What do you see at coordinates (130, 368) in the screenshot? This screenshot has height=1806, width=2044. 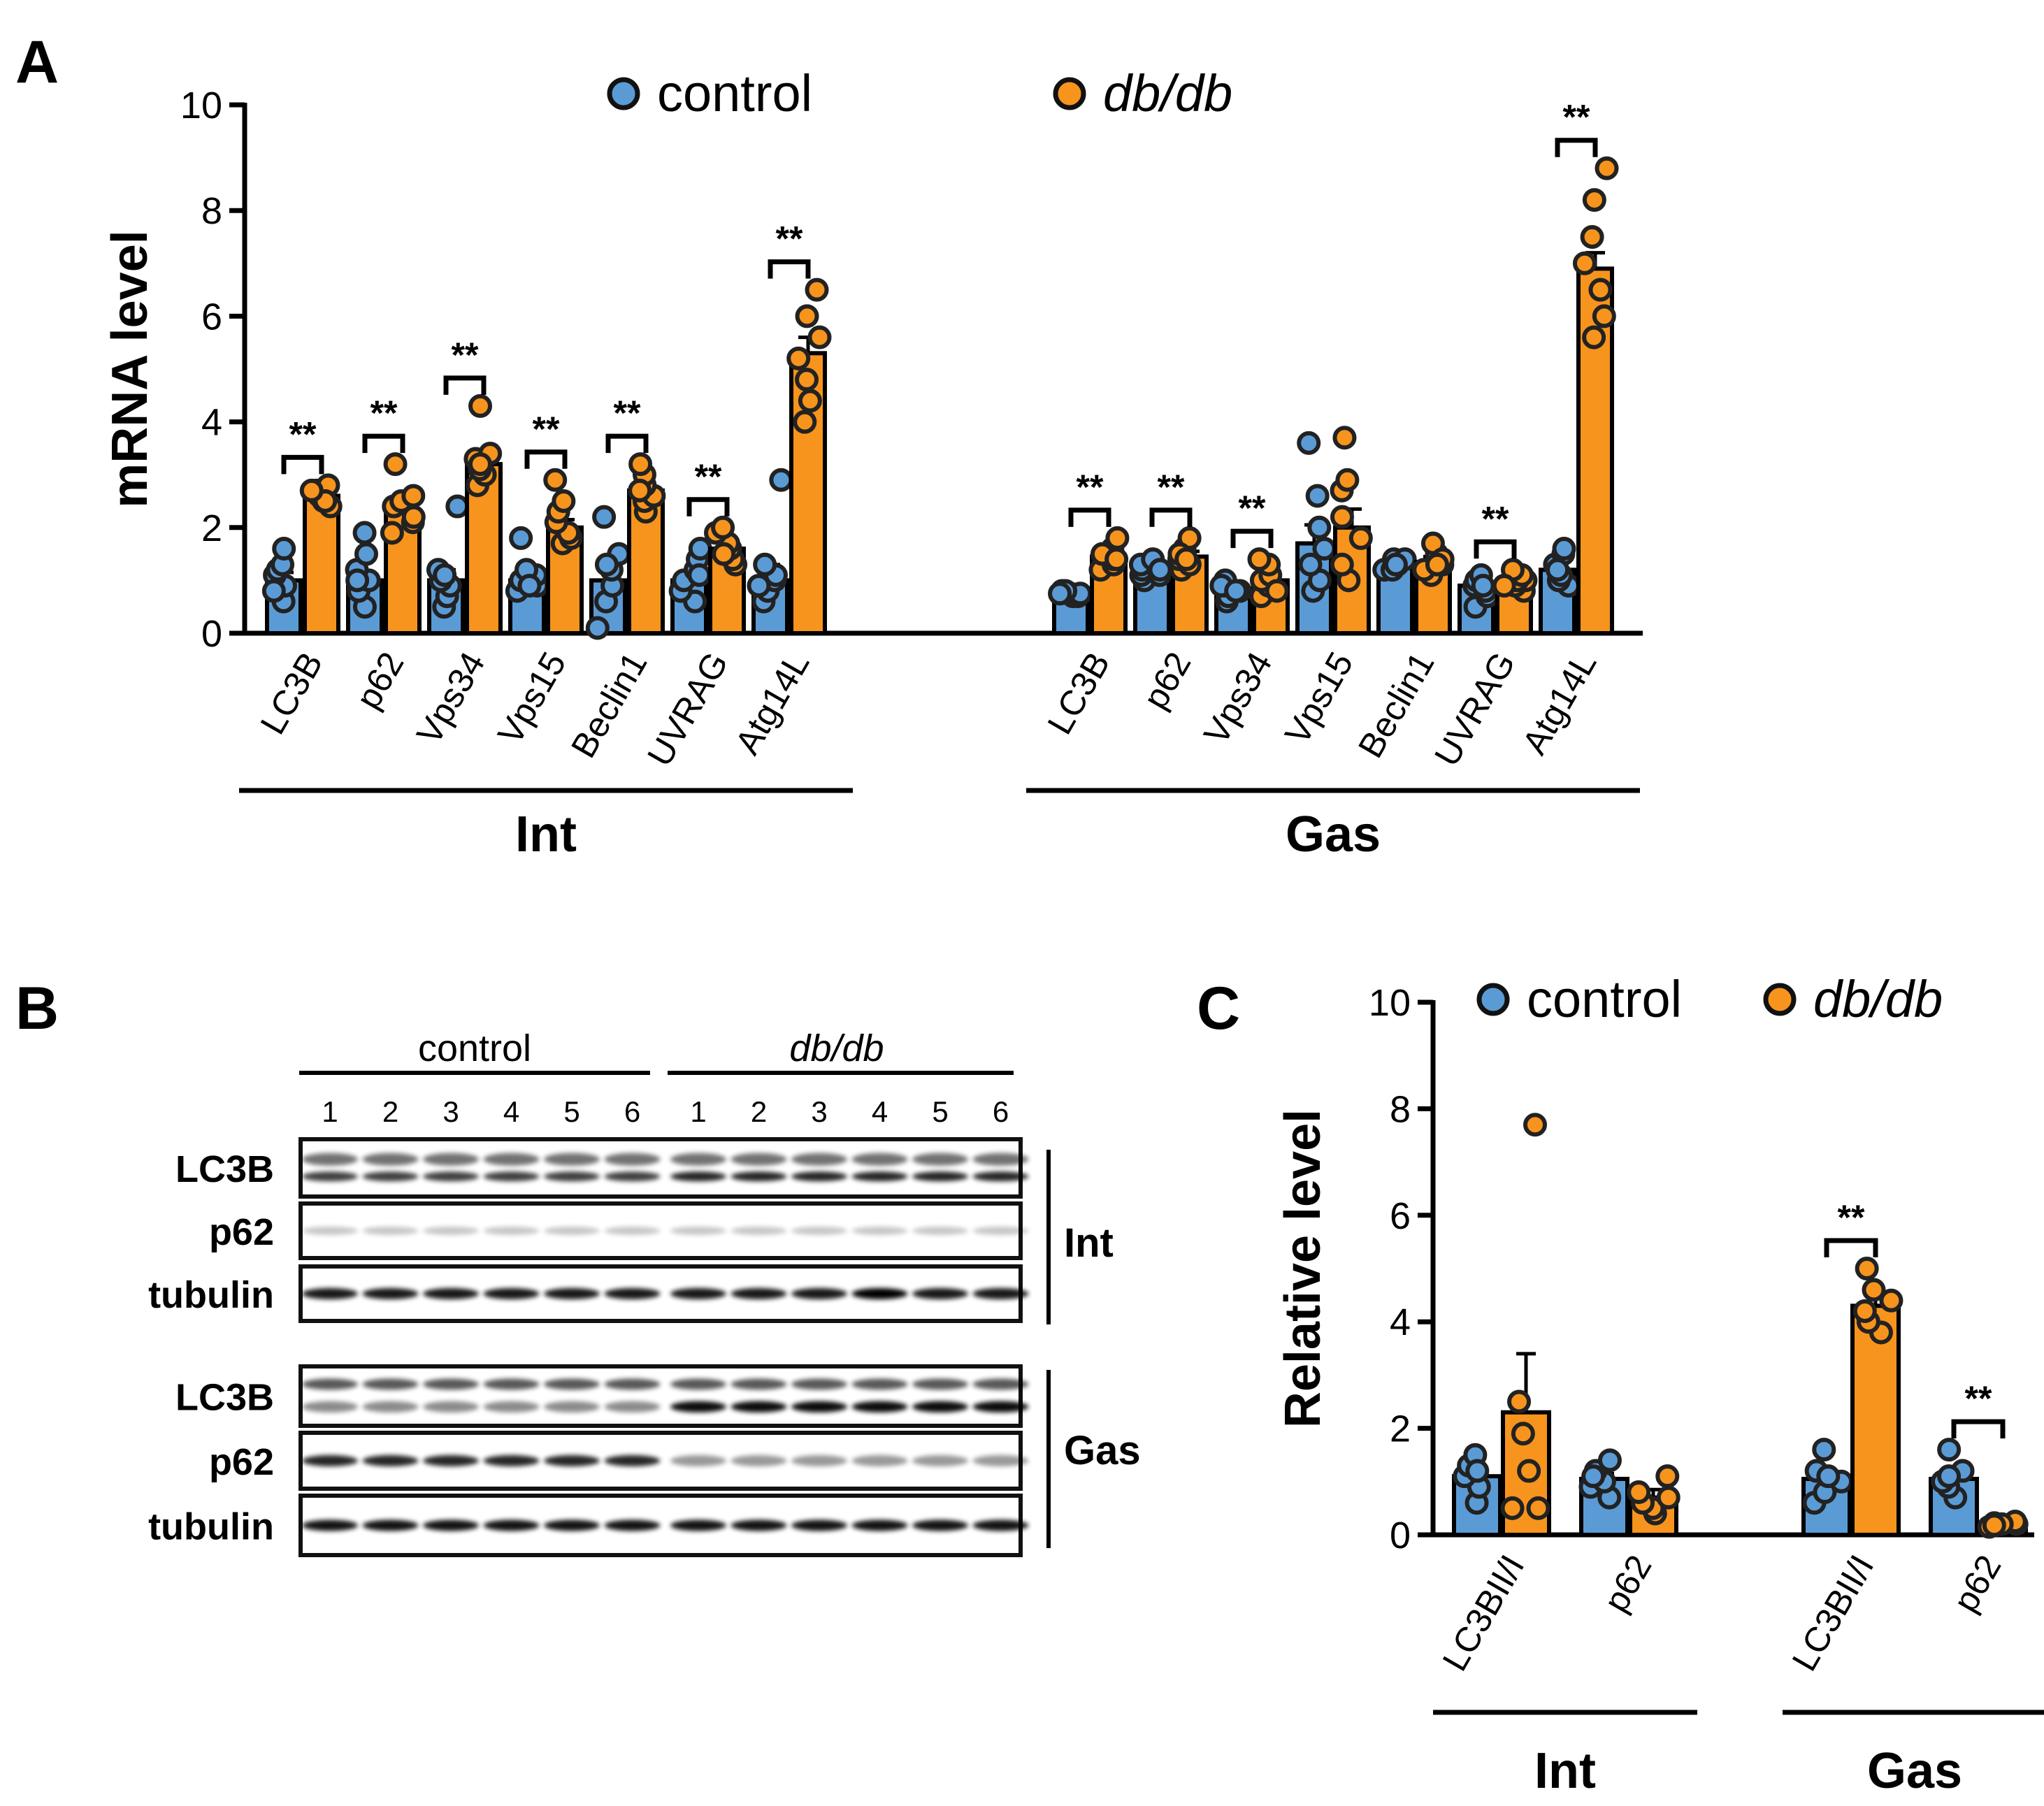 I see `y-axis-title: mRNA level` at bounding box center [130, 368].